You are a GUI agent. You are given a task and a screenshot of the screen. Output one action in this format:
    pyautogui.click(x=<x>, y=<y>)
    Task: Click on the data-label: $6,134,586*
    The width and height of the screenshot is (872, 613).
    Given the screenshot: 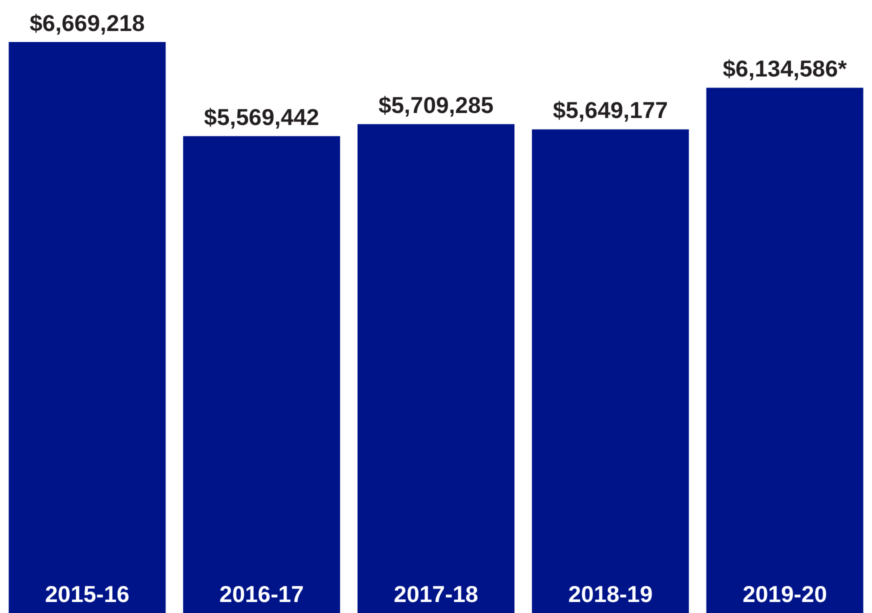 What is the action you would take?
    pyautogui.click(x=784, y=69)
    